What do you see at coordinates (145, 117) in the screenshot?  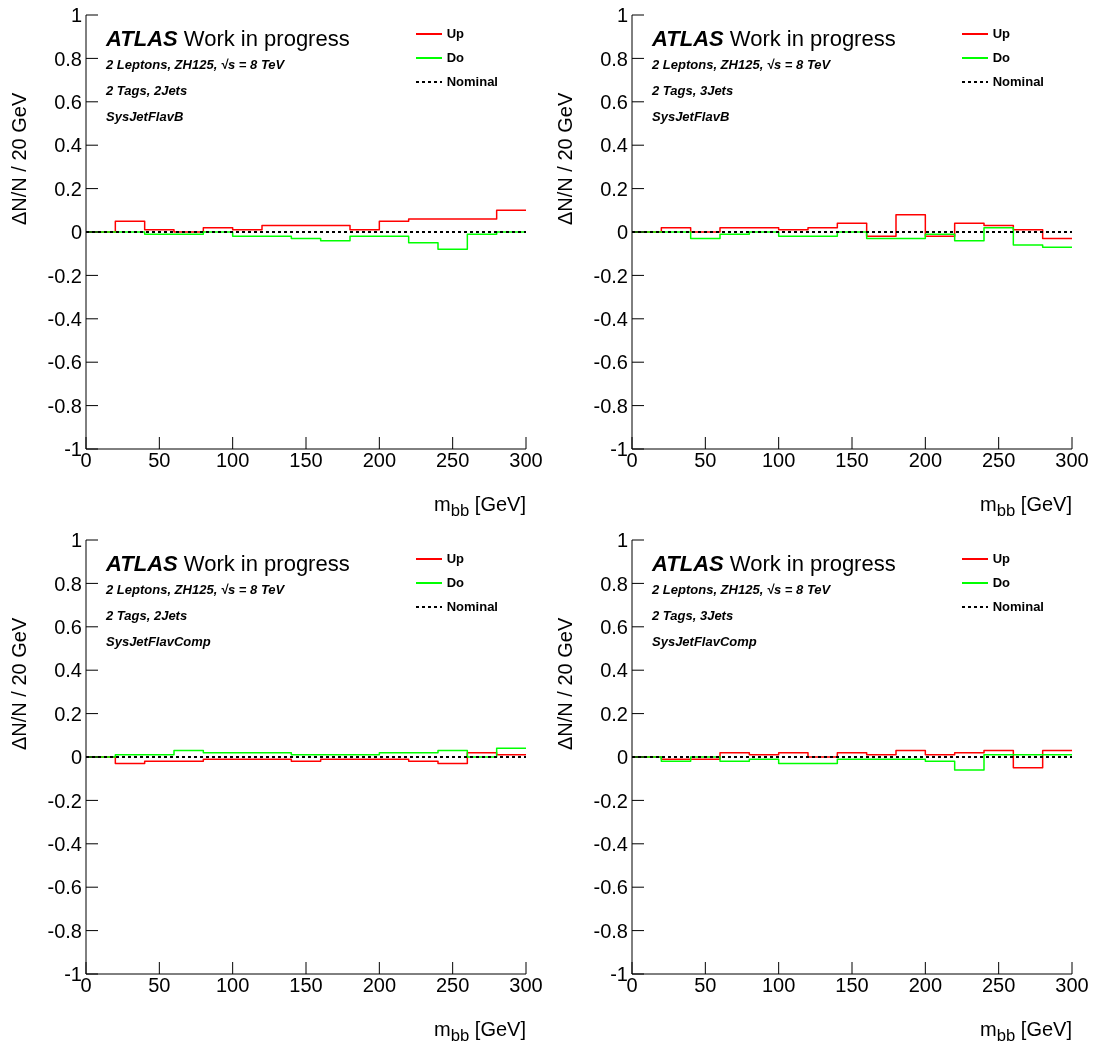 I see `annotation: SysJetFlavB` at bounding box center [145, 117].